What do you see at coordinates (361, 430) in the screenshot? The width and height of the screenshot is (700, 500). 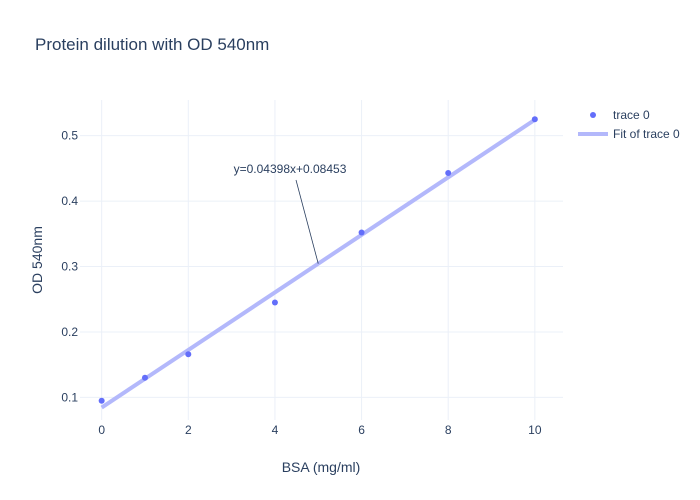 I see `x-tick-label: 6` at bounding box center [361, 430].